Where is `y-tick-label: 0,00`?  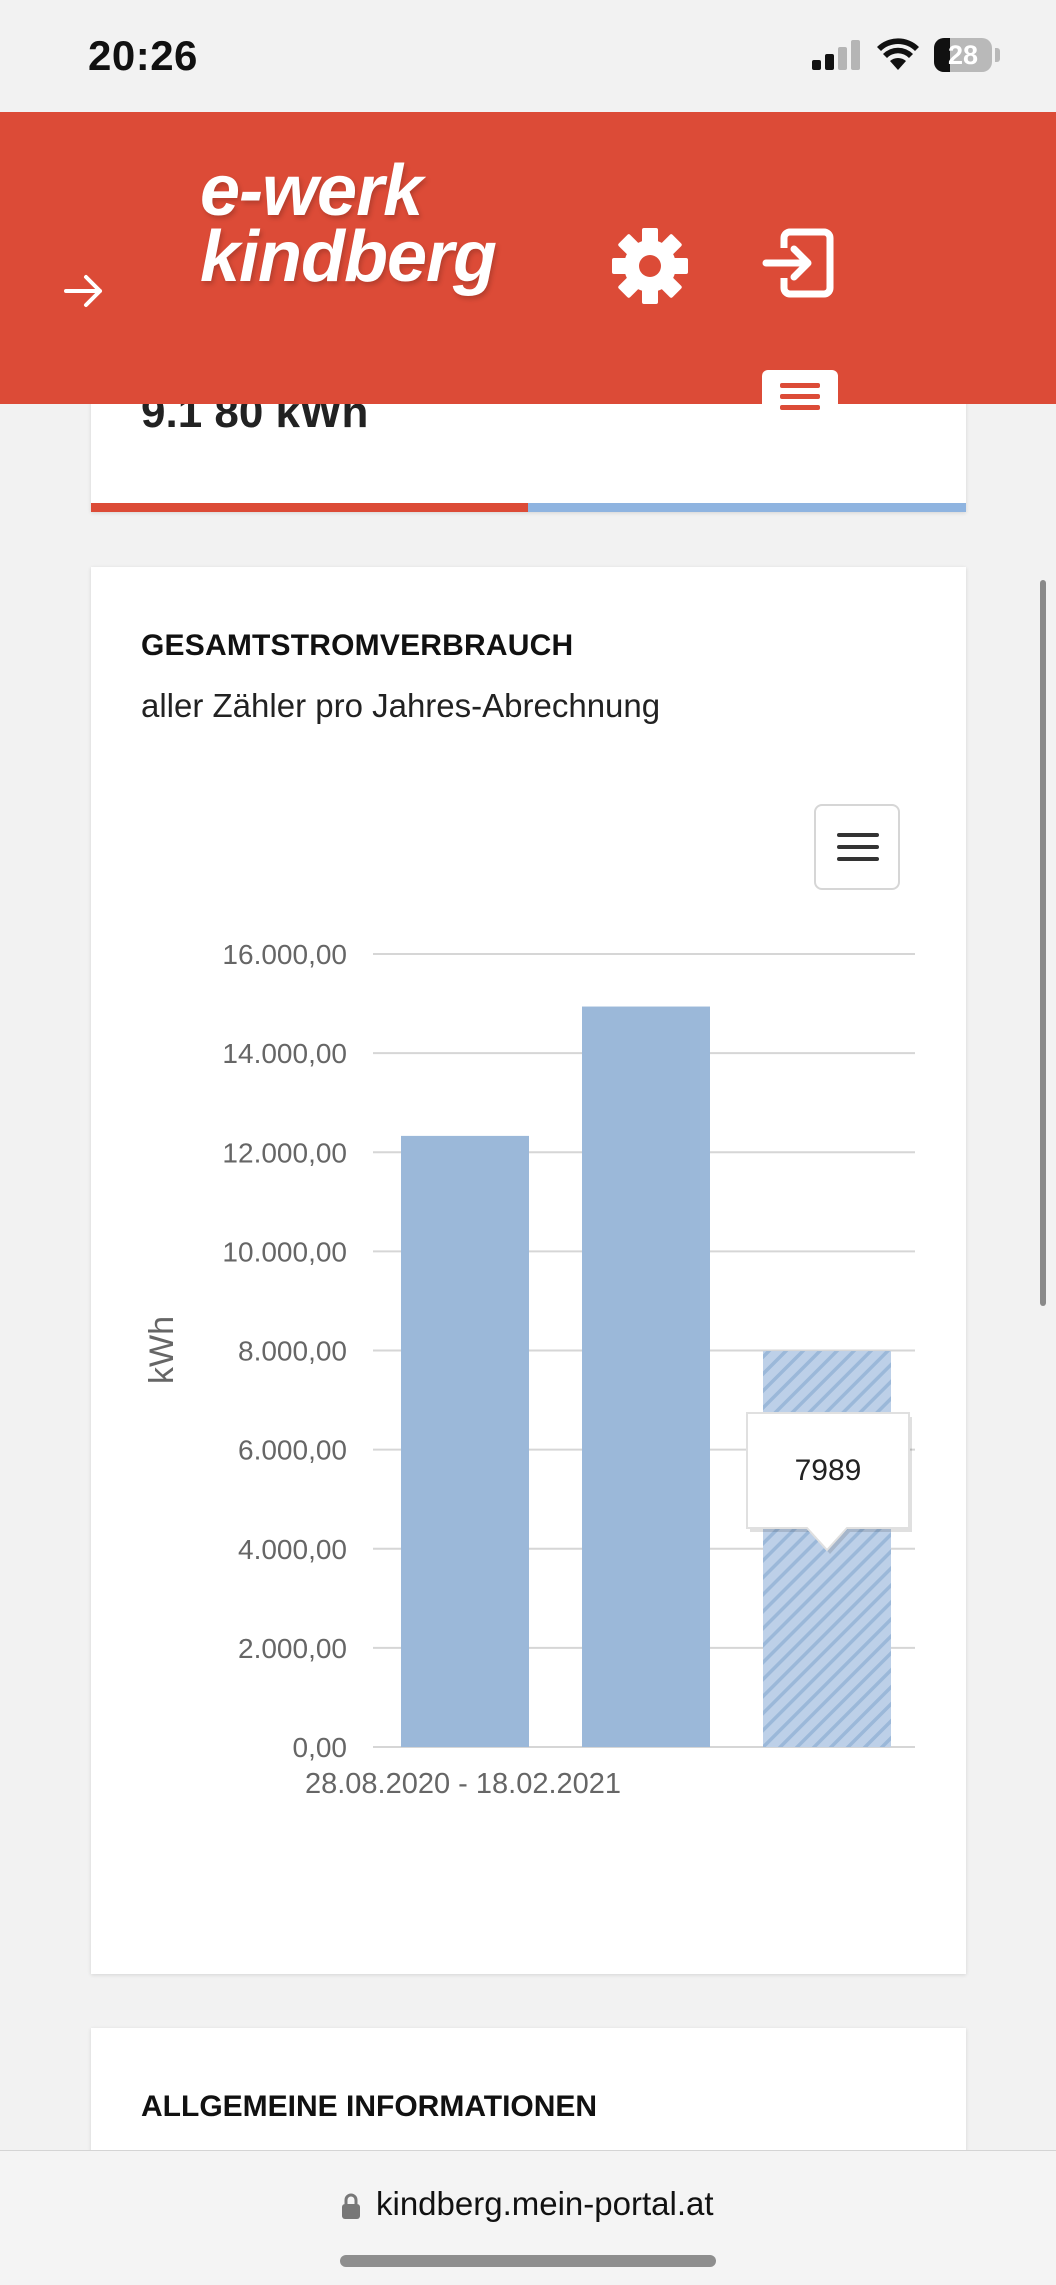 y-tick-label: 0,00 is located at coordinates (320, 1747).